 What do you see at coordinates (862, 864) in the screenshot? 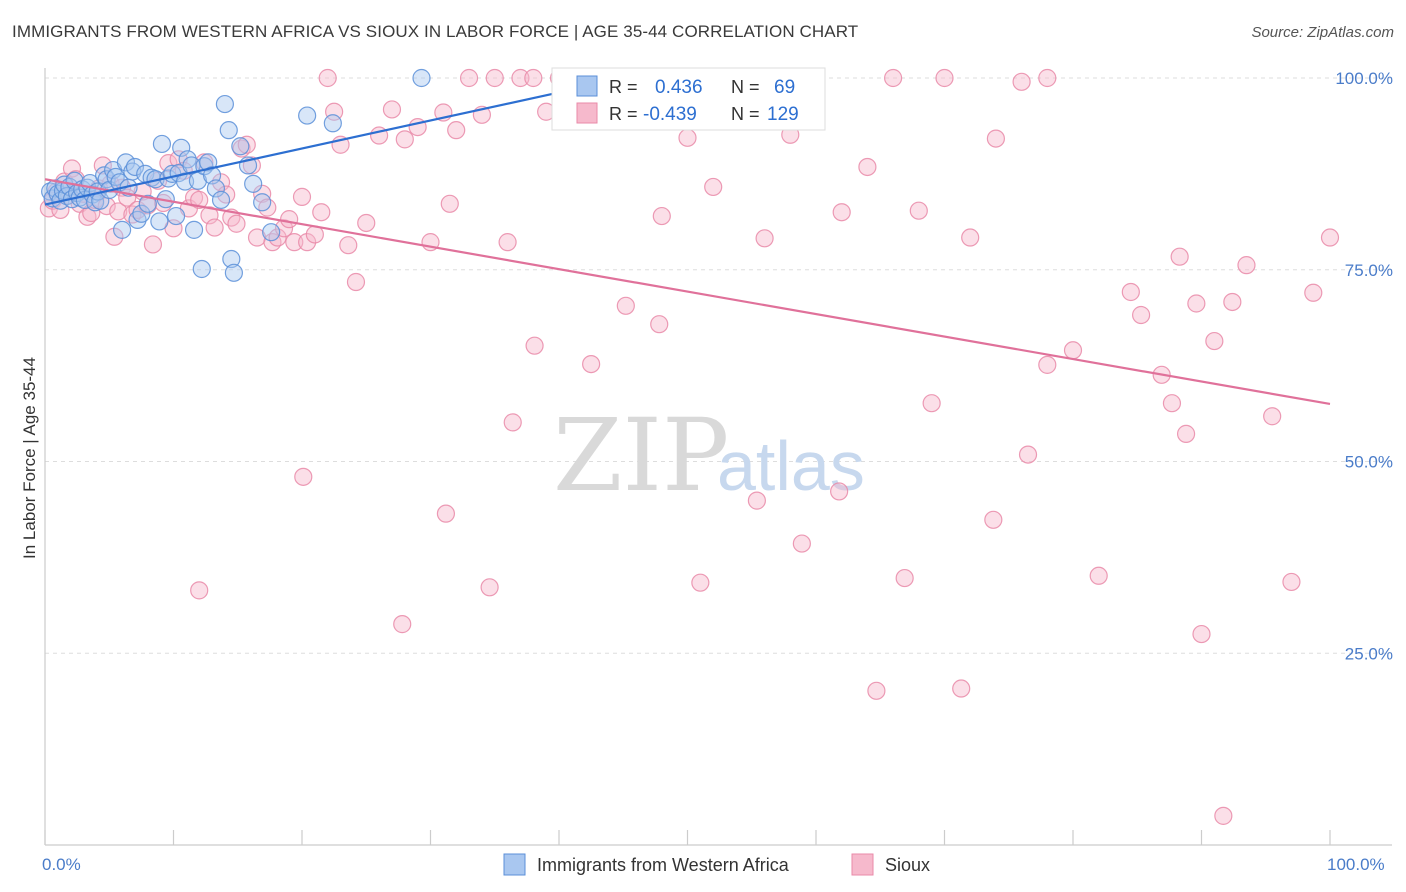
I see `series-legend-swatch-sioux` at bounding box center [862, 864].